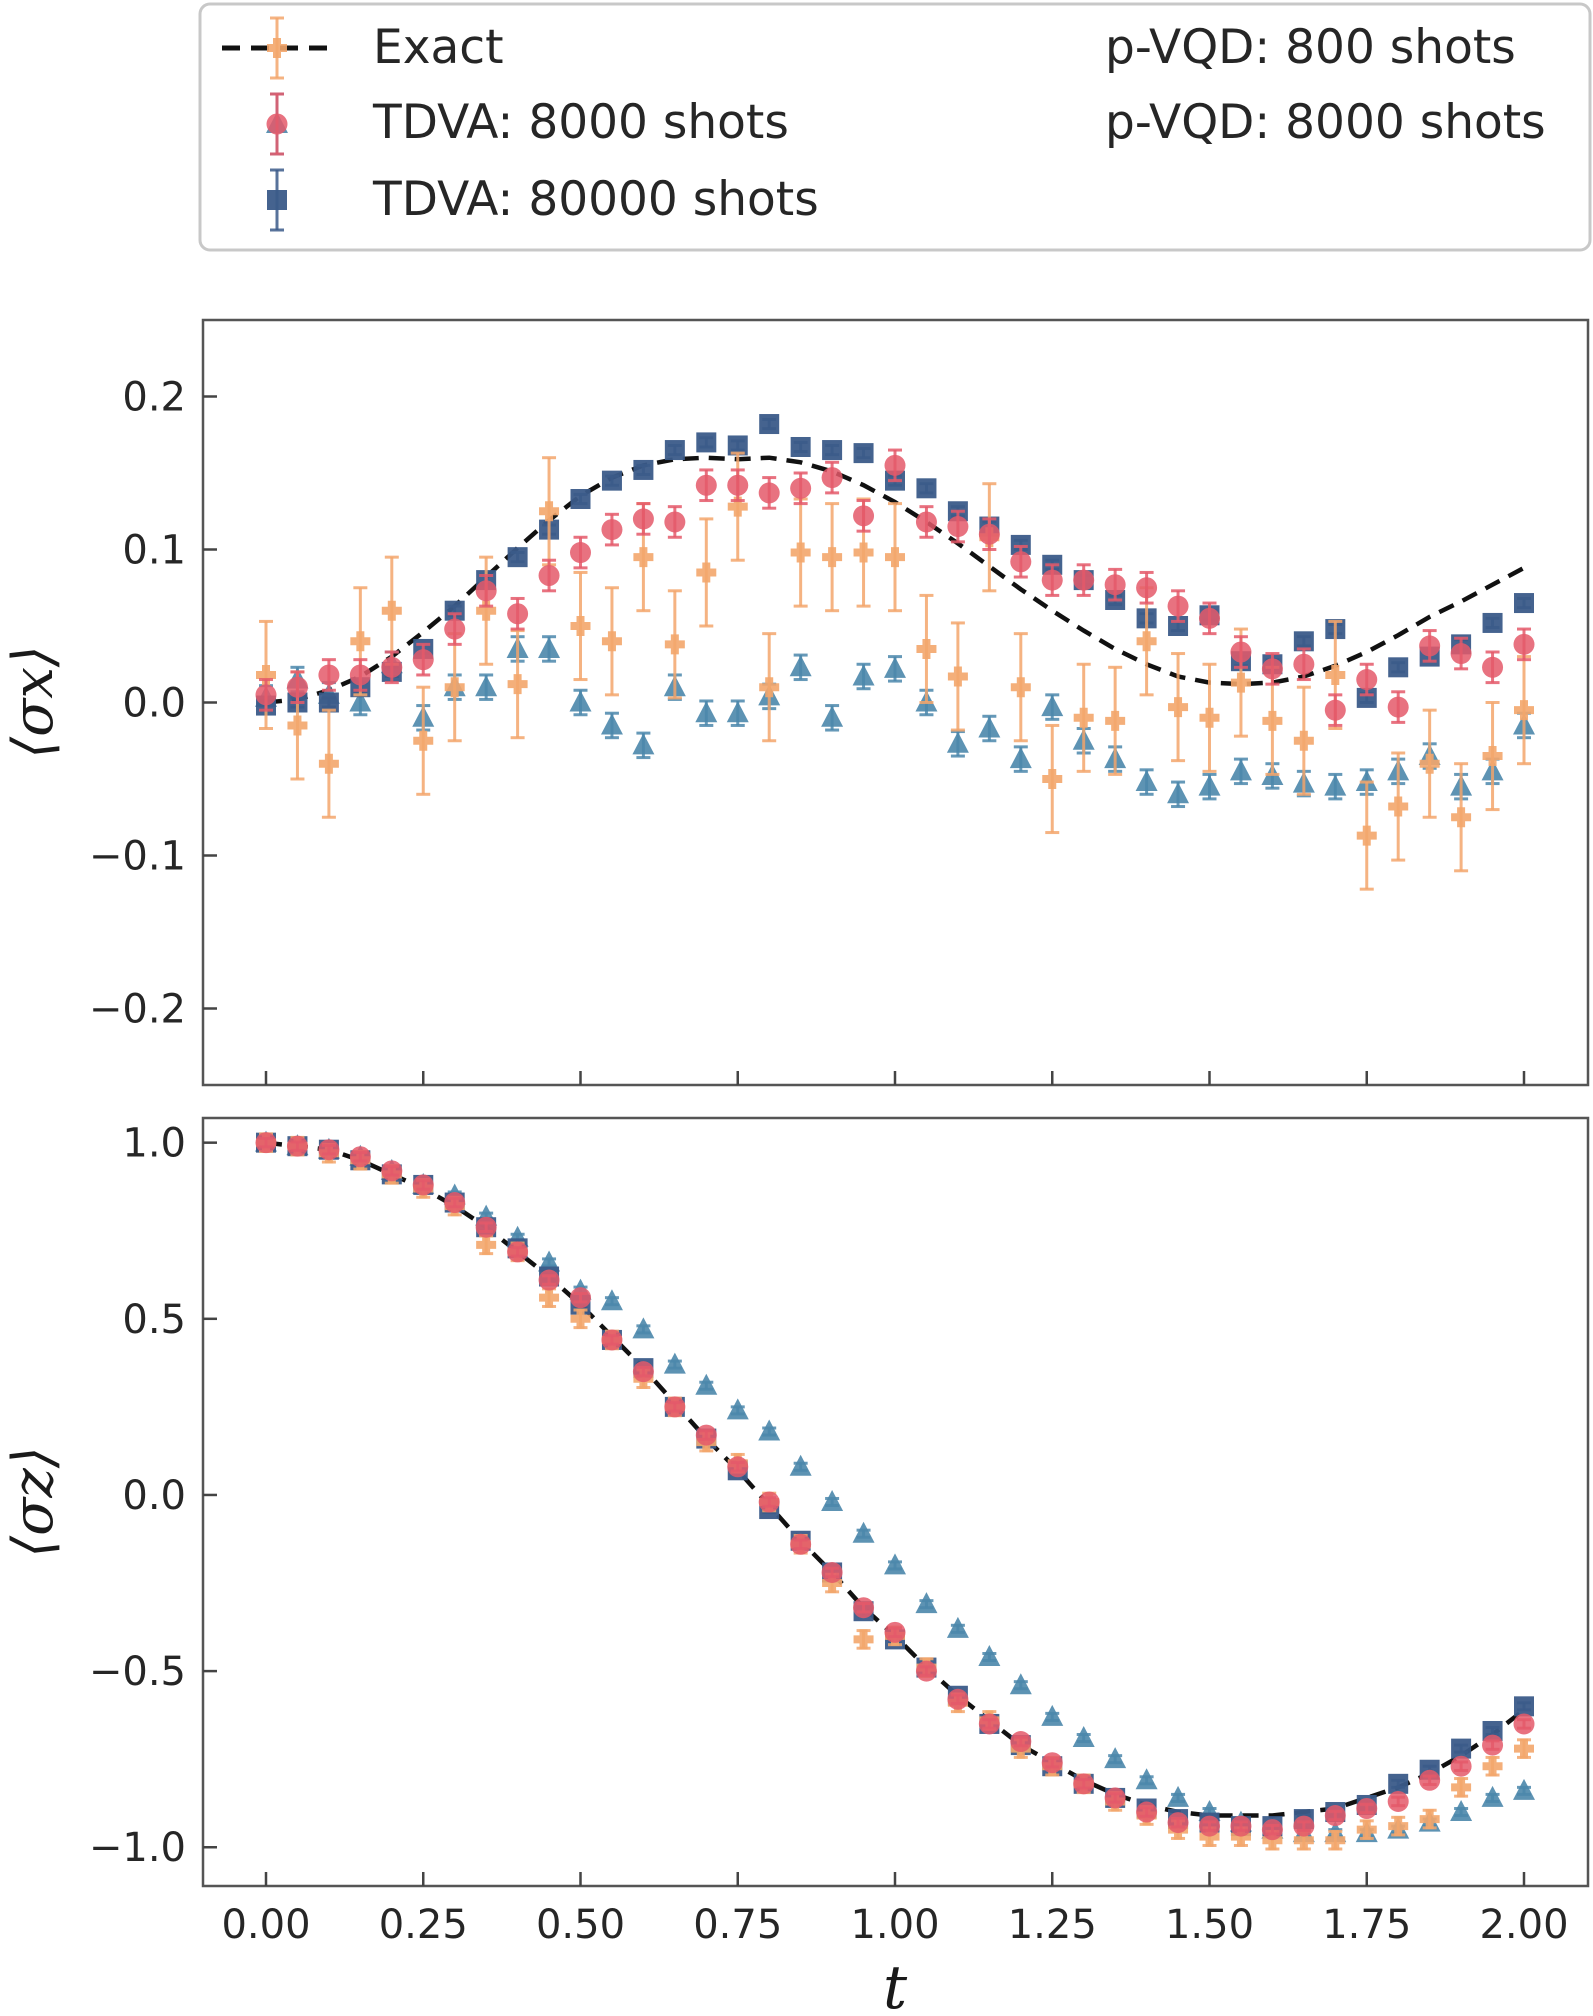 The height and width of the screenshot is (2016, 1593). I want to click on ytick-label: −0.5, so click(137, 1672).